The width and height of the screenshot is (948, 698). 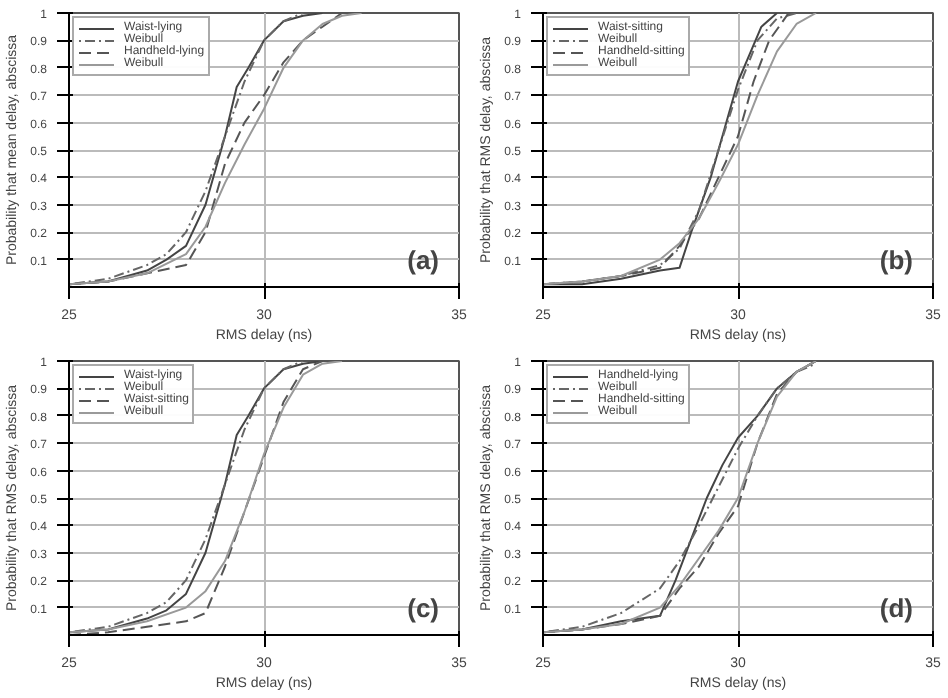 I want to click on annotation: (c), so click(x=423, y=608).